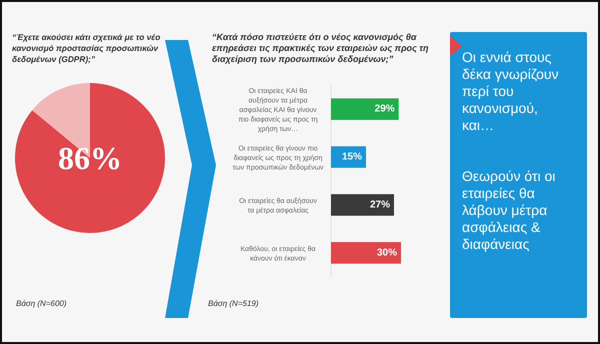 The height and width of the screenshot is (344, 600). What do you see at coordinates (352, 157) in the screenshot?
I see `data-label: 15%` at bounding box center [352, 157].